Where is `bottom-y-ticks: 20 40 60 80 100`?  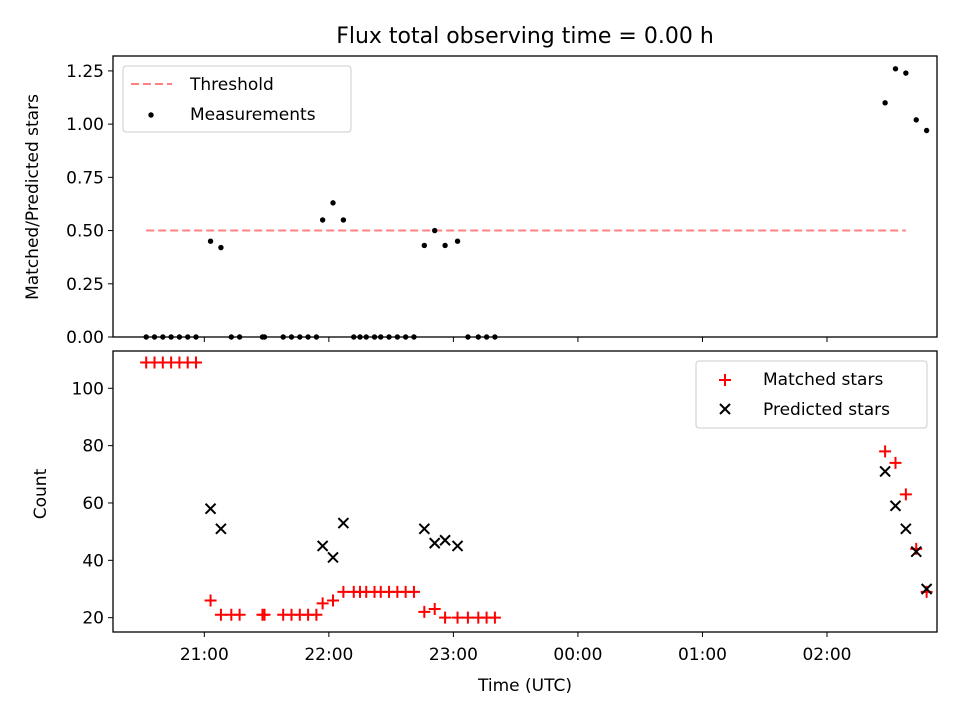 bottom-y-ticks: 20 40 60 80 100 is located at coordinates (92, 504).